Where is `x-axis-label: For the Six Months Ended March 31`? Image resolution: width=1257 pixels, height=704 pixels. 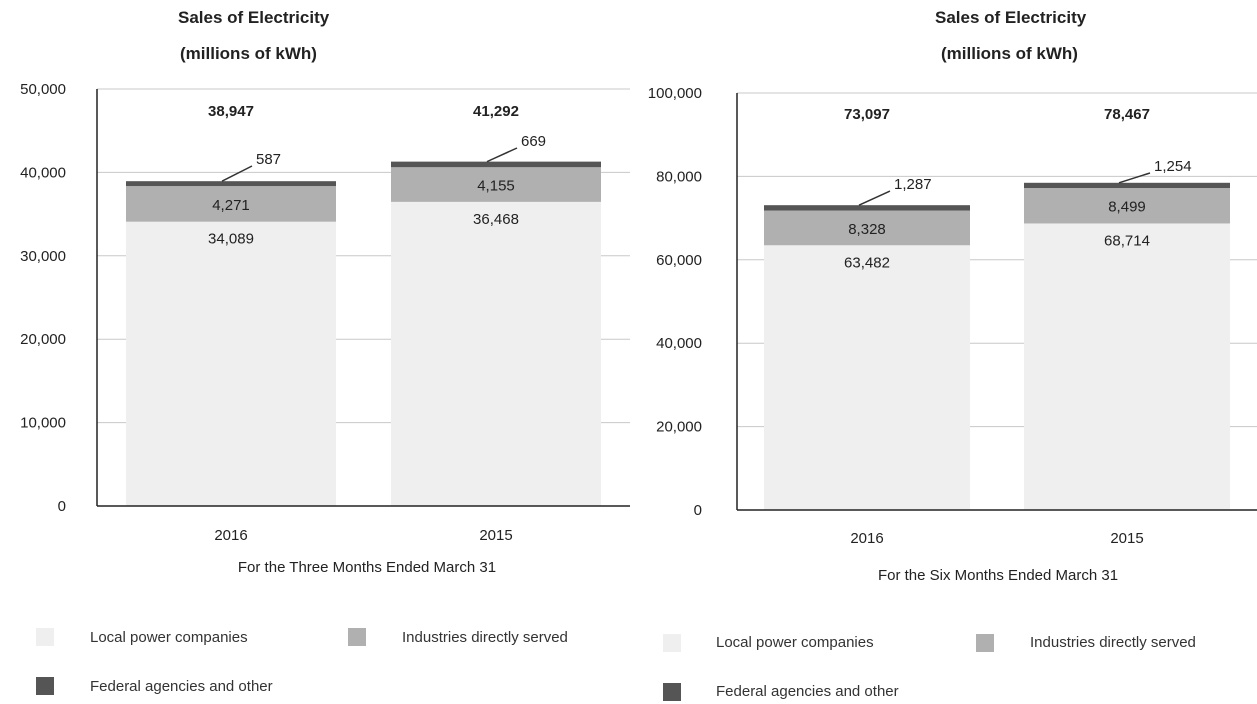
x-axis-label: For the Six Months Ended March 31 is located at coordinates (998, 575).